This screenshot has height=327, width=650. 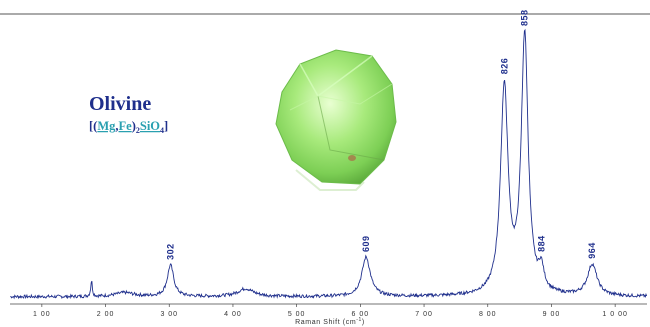 What do you see at coordinates (525, 17) in the screenshot?
I see `peak-label-858: 858` at bounding box center [525, 17].